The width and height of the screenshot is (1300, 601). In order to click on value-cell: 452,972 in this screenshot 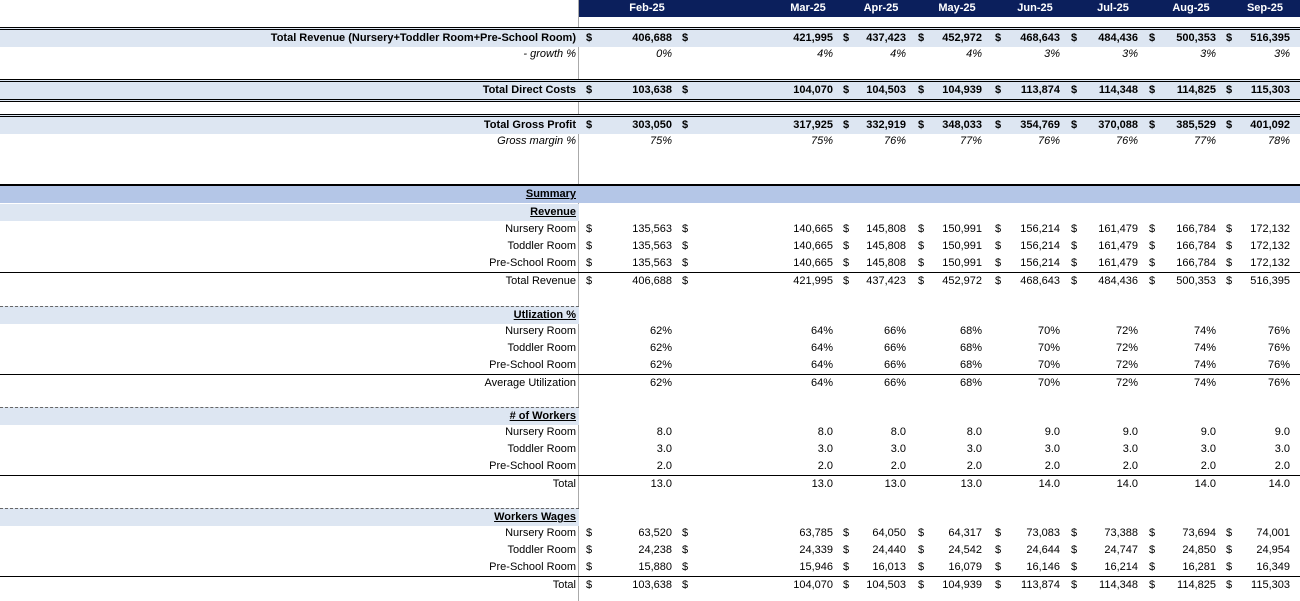, I will do `click(962, 281)`.